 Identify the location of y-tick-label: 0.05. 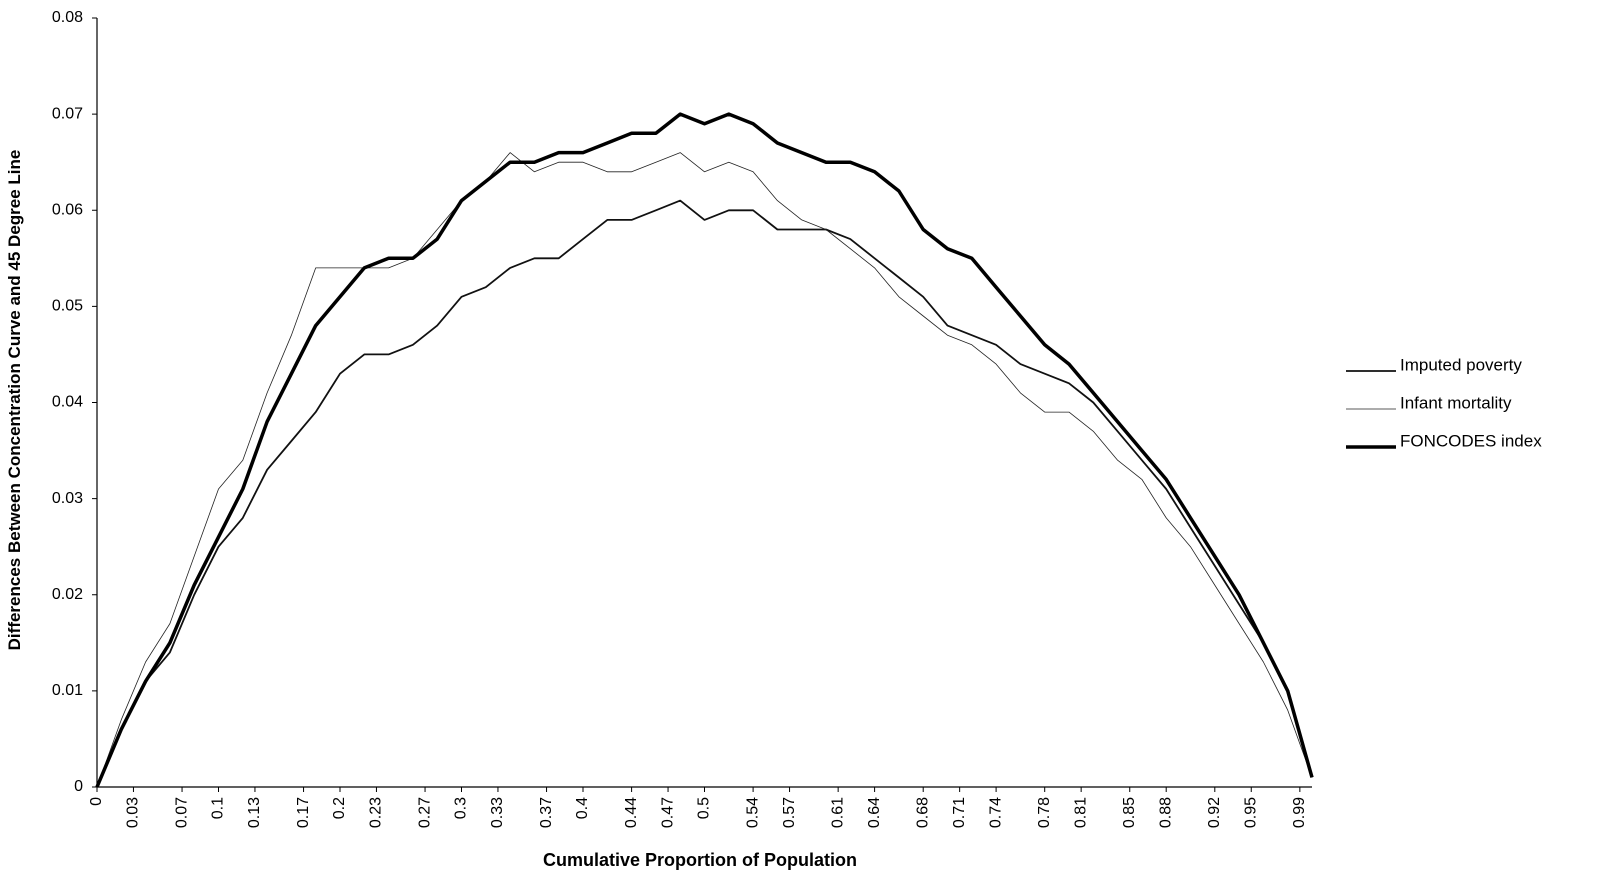
(67, 306).